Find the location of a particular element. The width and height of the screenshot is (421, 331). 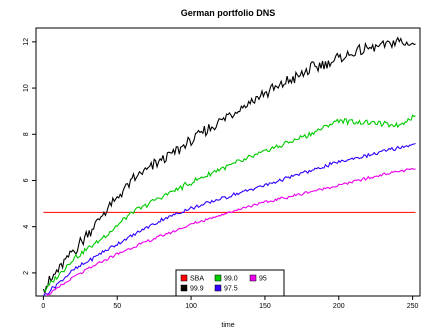

y-axis: 2 4 6 8 10 12 is located at coordinates (29, 156).